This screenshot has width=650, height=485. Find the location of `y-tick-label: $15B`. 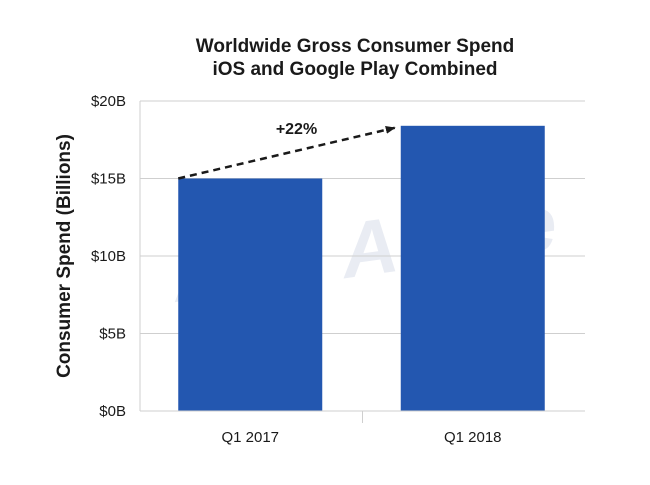

y-tick-label: $15B is located at coordinates (108, 179).